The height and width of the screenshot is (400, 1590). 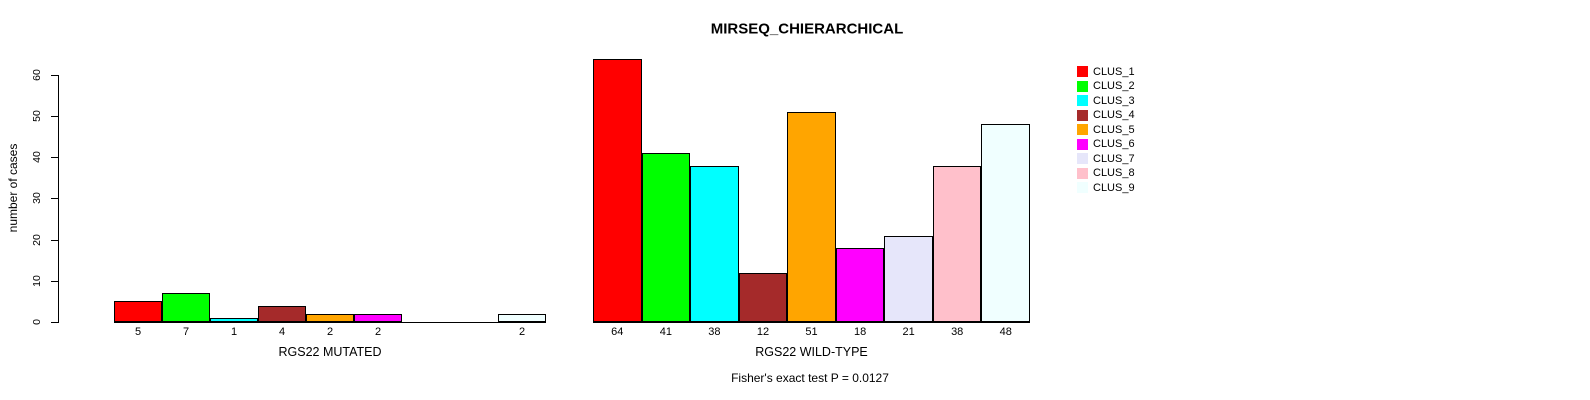 I want to click on legend-label: CLUS_4, so click(x=1114, y=115).